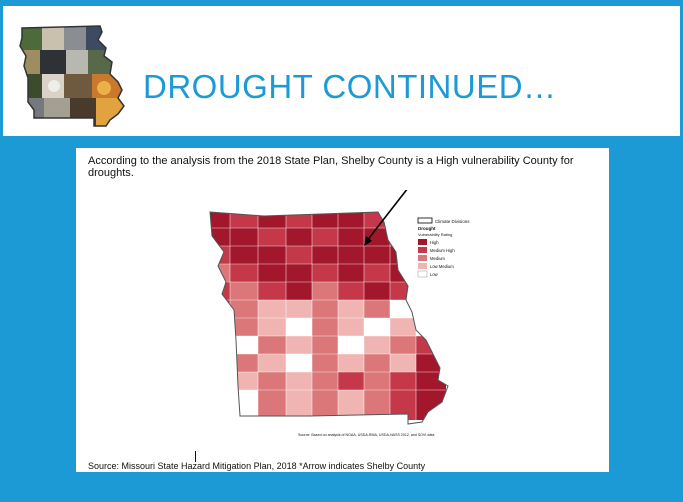 This screenshot has height=502, width=683. I want to click on legend-label-low-medium: Low Medium, so click(442, 266).